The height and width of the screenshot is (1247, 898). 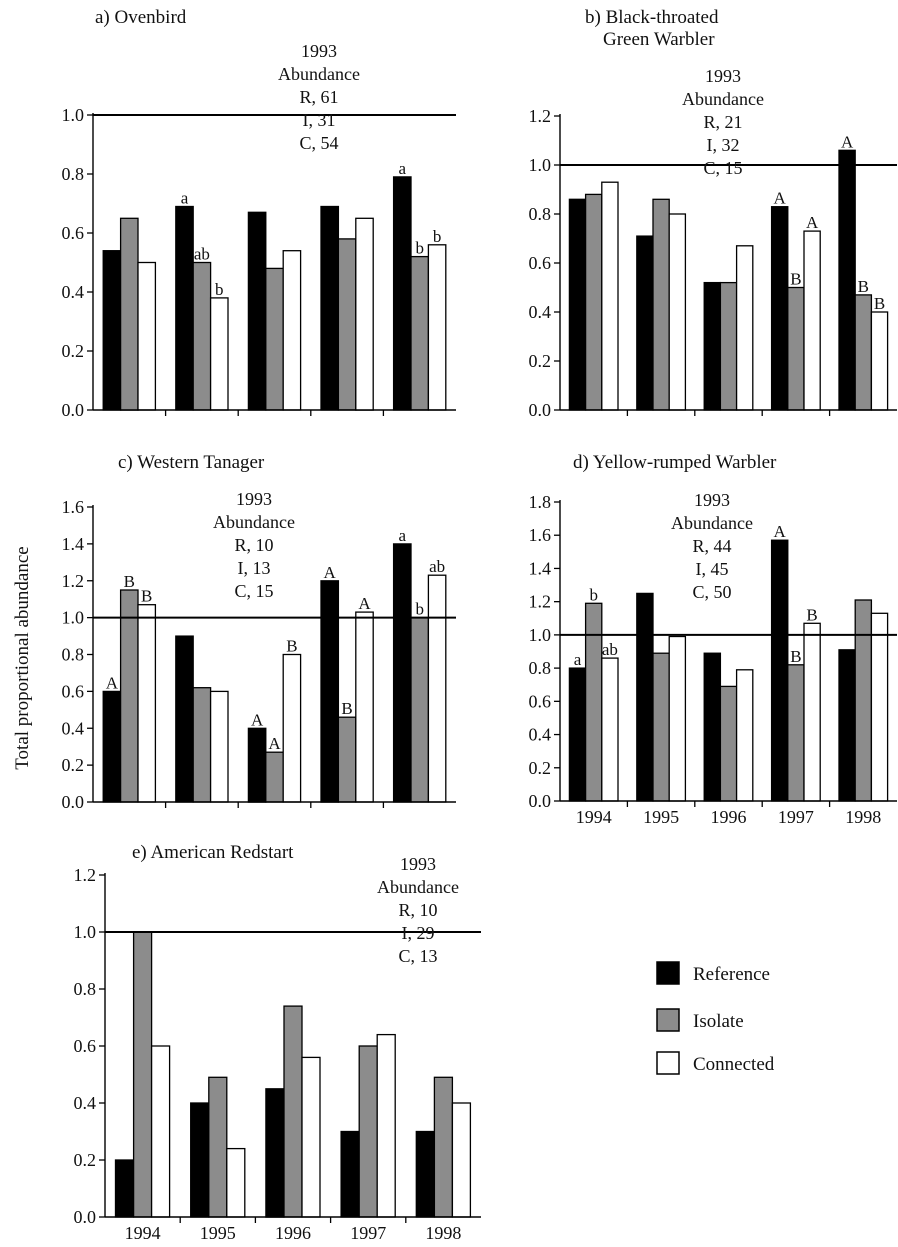 I want to click on annotation-line: R, 44, so click(x=711, y=546).